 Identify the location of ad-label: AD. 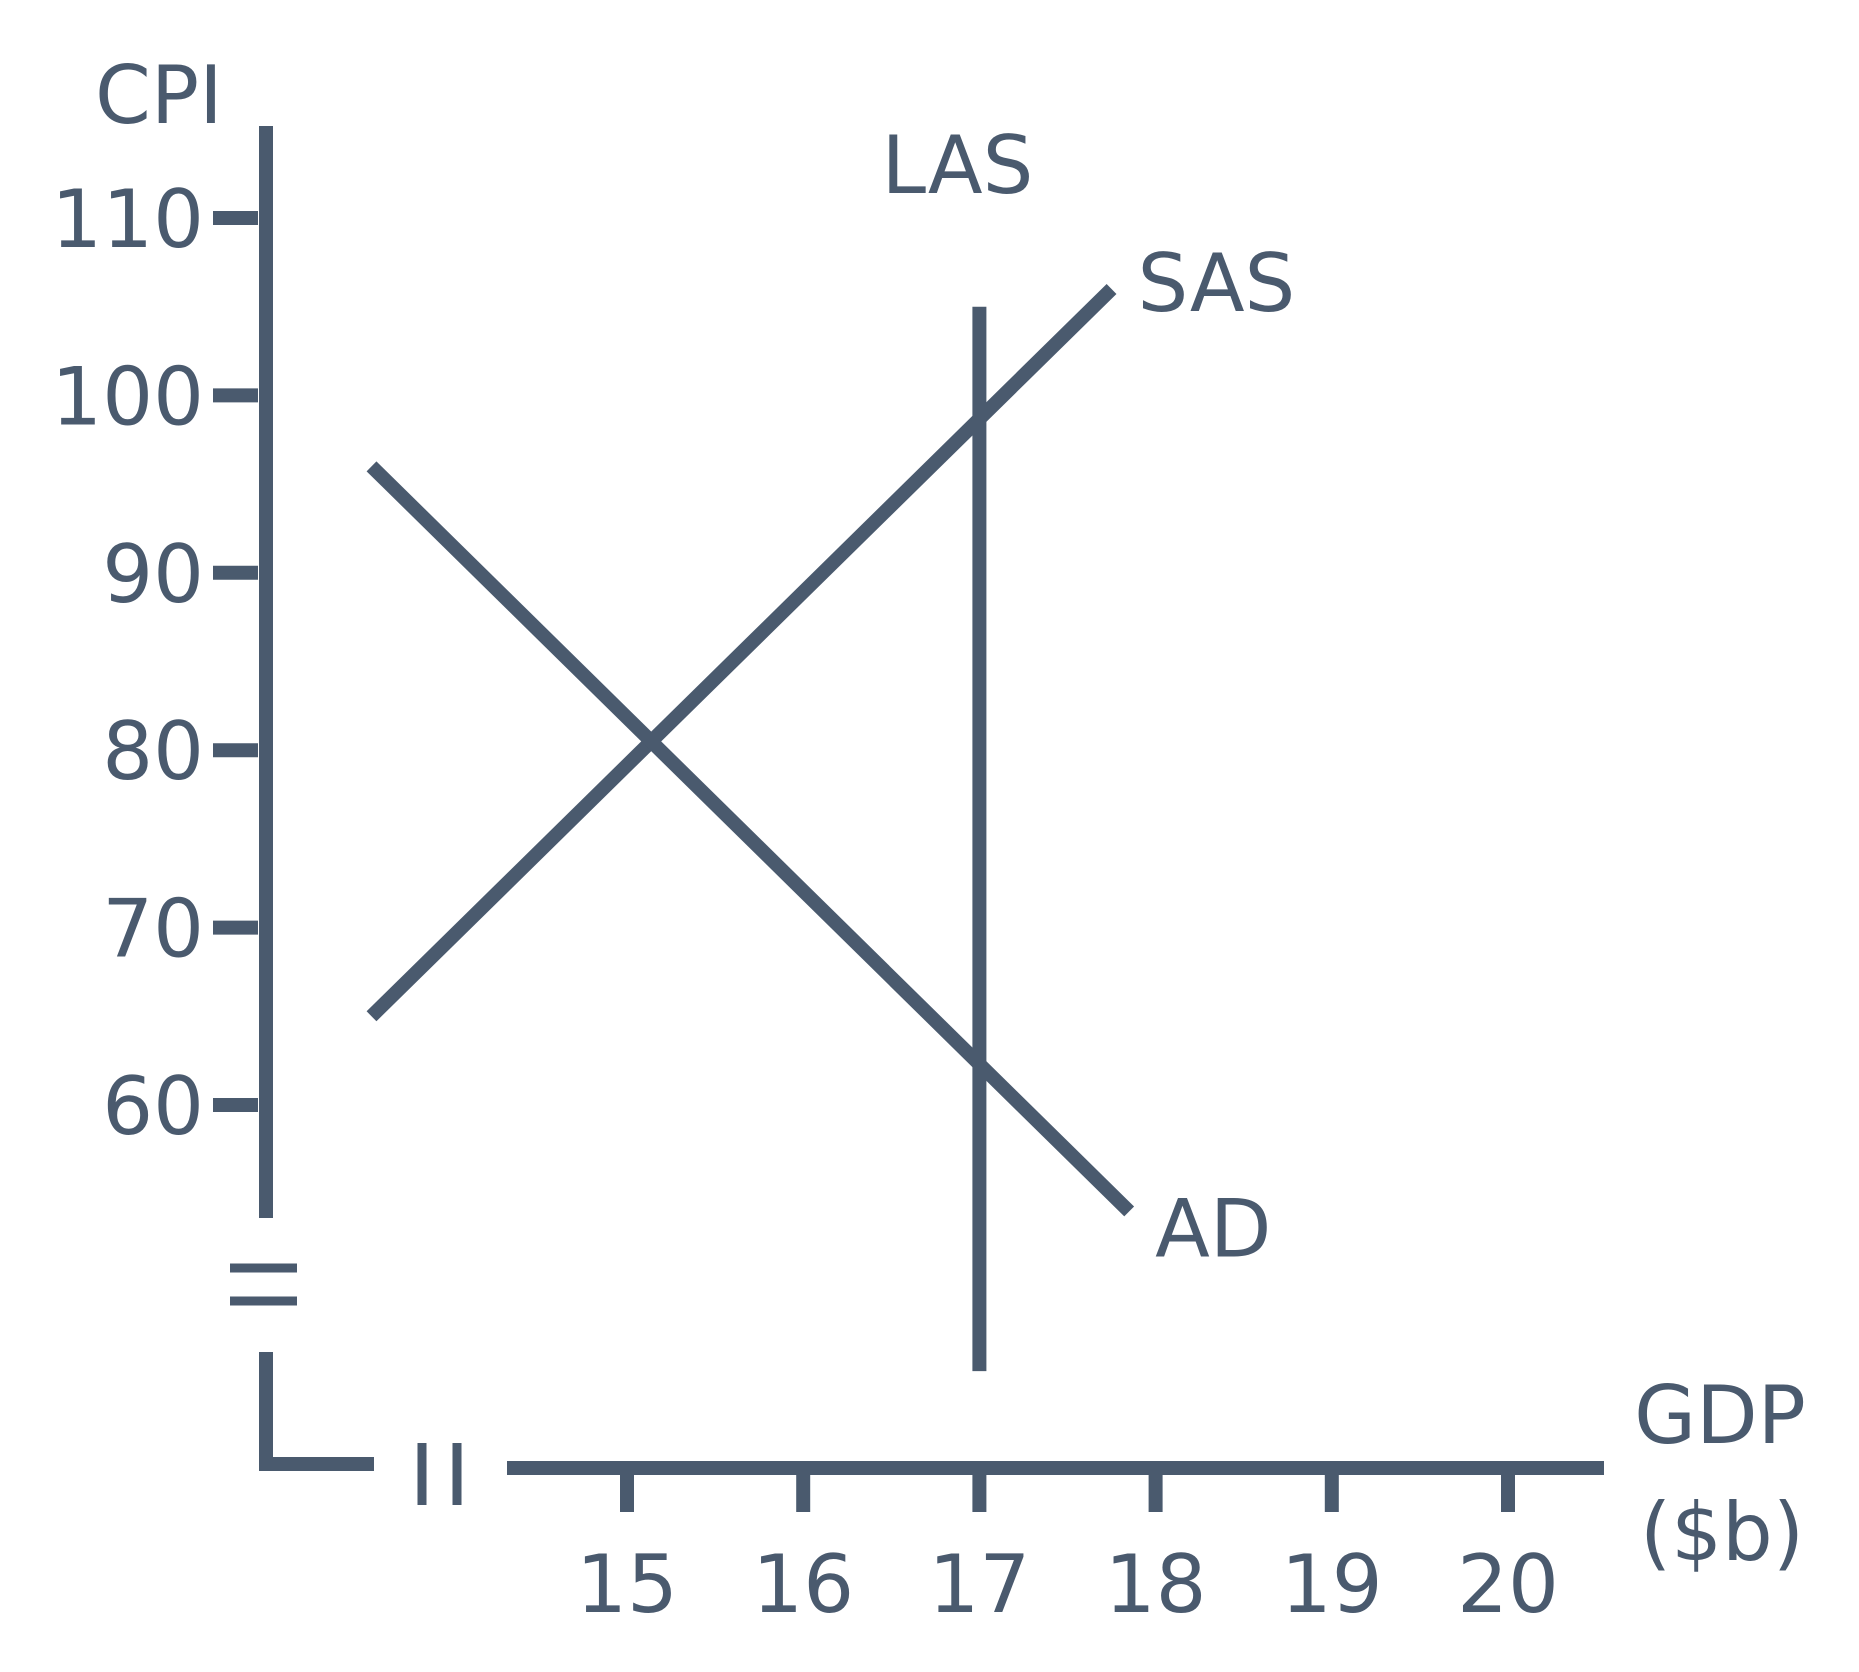
(1213, 1228).